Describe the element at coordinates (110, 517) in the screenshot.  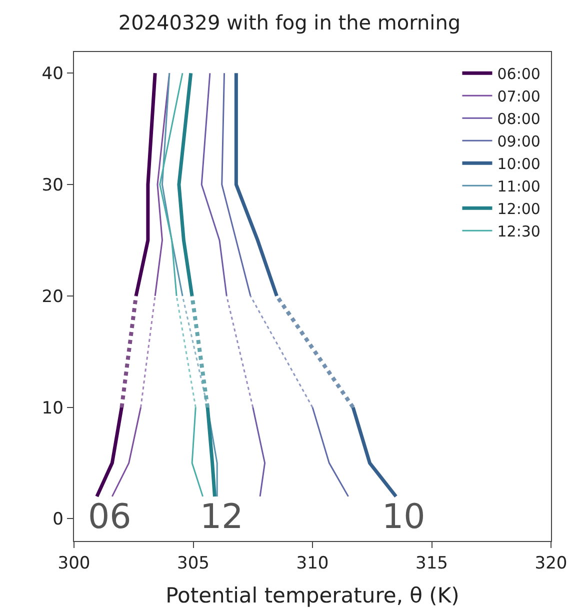
I see `annotation: 06` at that location.